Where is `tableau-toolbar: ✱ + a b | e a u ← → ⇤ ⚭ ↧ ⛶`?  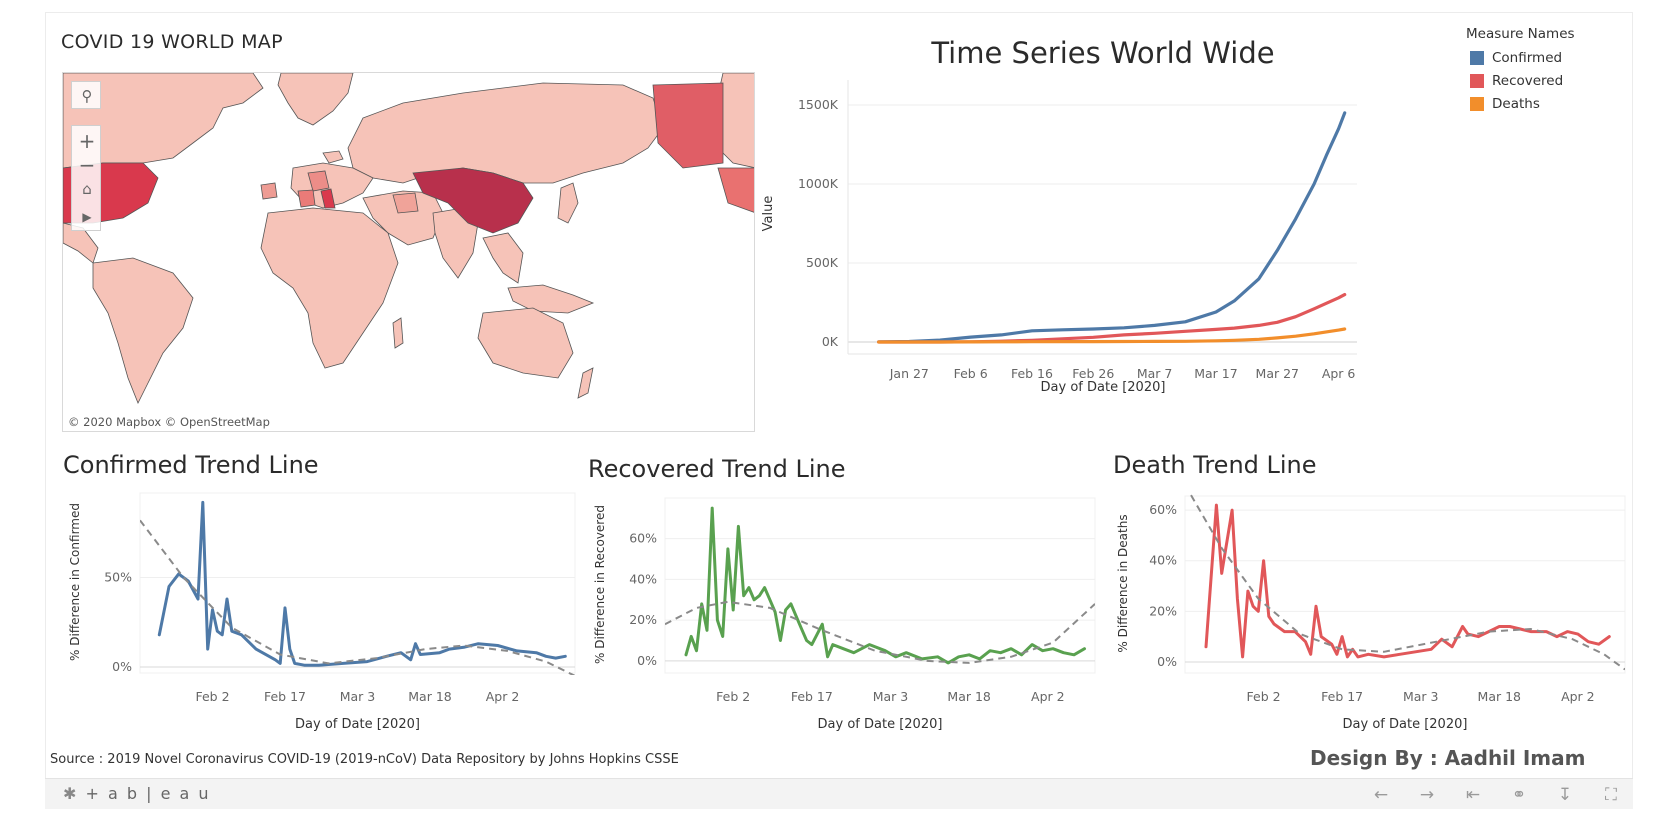
tableau-toolbar: ✱ + a b | e a u ← → ⇤ ⚭ ↧ ⛶ is located at coordinates (839, 793).